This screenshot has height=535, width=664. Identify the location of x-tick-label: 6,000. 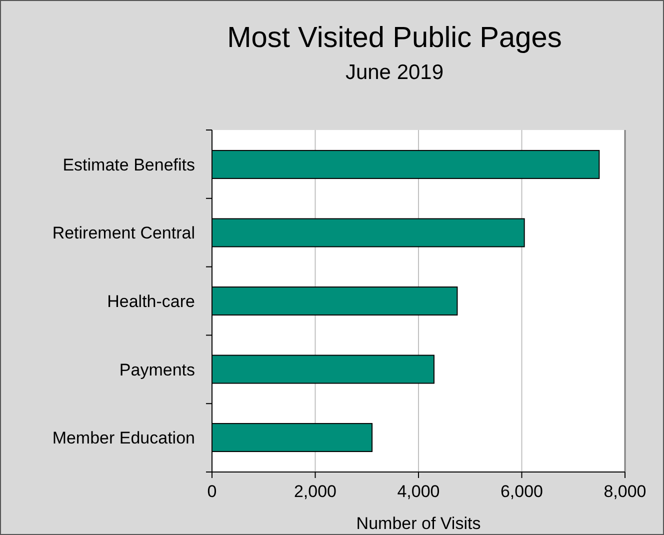
(522, 491).